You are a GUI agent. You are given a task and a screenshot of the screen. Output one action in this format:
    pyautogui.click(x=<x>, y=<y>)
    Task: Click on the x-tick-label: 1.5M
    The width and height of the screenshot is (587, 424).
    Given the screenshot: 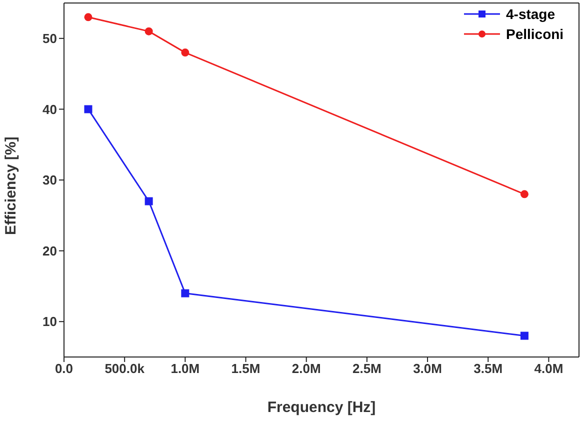 What is the action you would take?
    pyautogui.click(x=245, y=368)
    